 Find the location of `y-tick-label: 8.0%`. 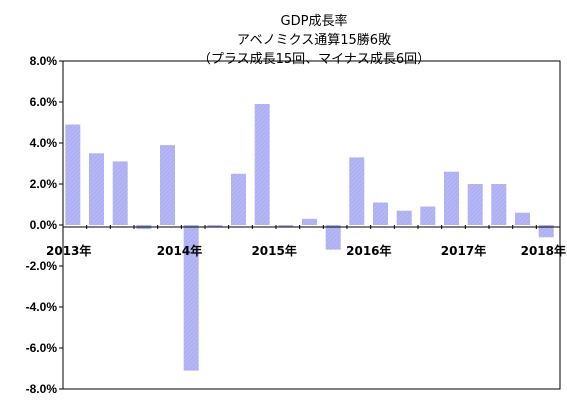

y-tick-label: 8.0% is located at coordinates (44, 61).